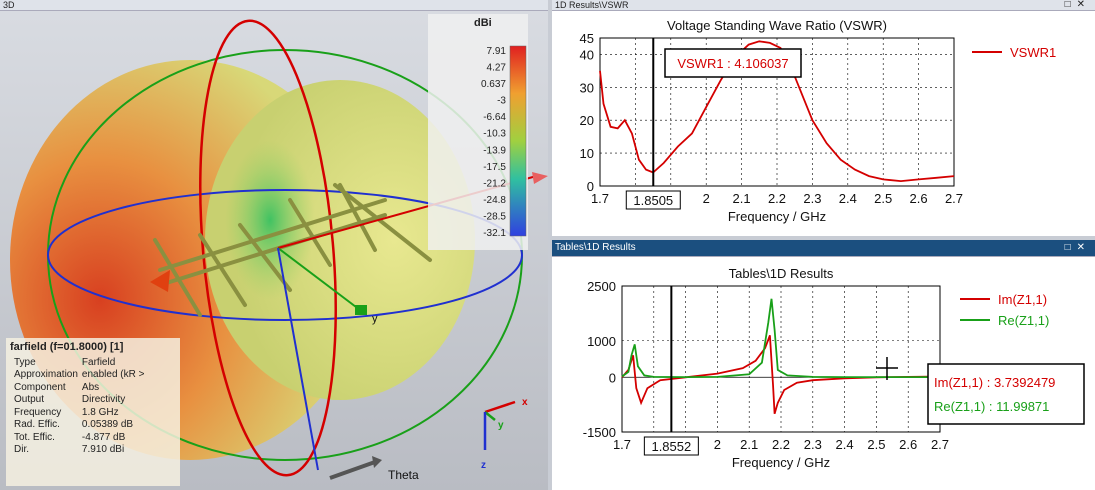  I want to click on info-value: Directivity, so click(103, 400).